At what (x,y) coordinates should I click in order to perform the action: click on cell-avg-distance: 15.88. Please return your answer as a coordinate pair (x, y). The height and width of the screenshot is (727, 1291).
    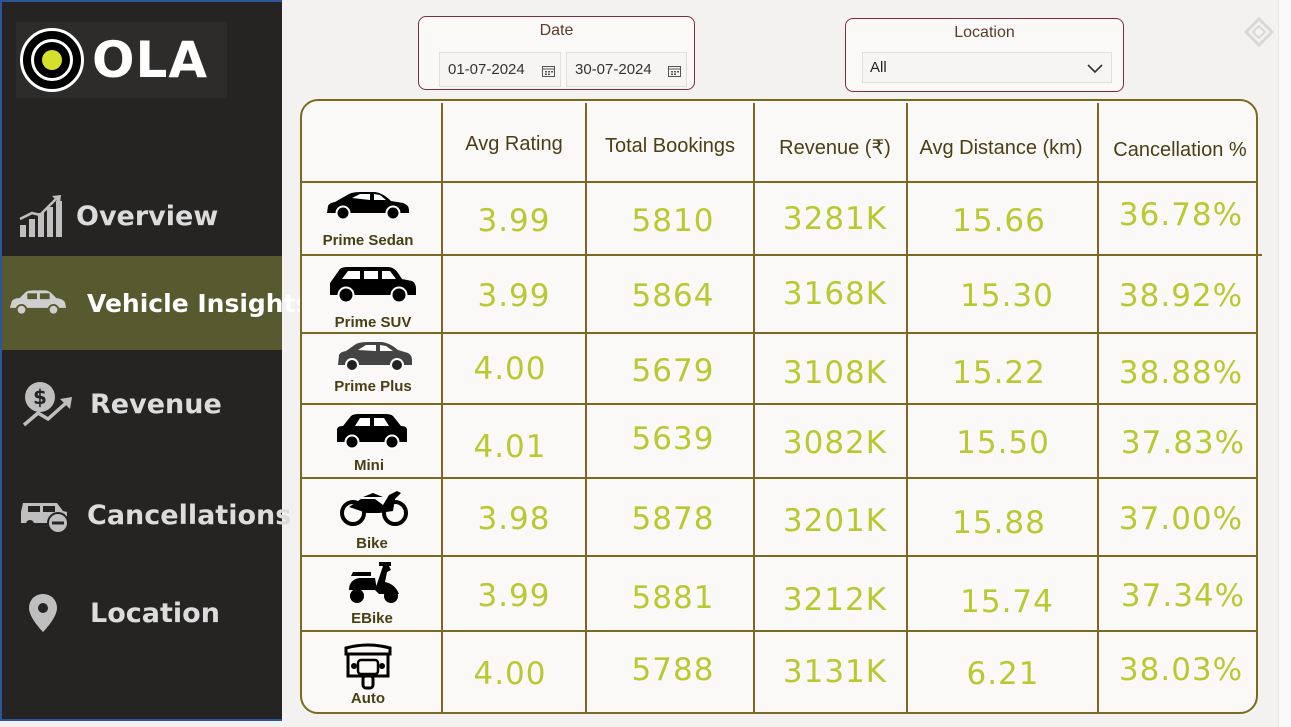
    Looking at the image, I should click on (999, 523).